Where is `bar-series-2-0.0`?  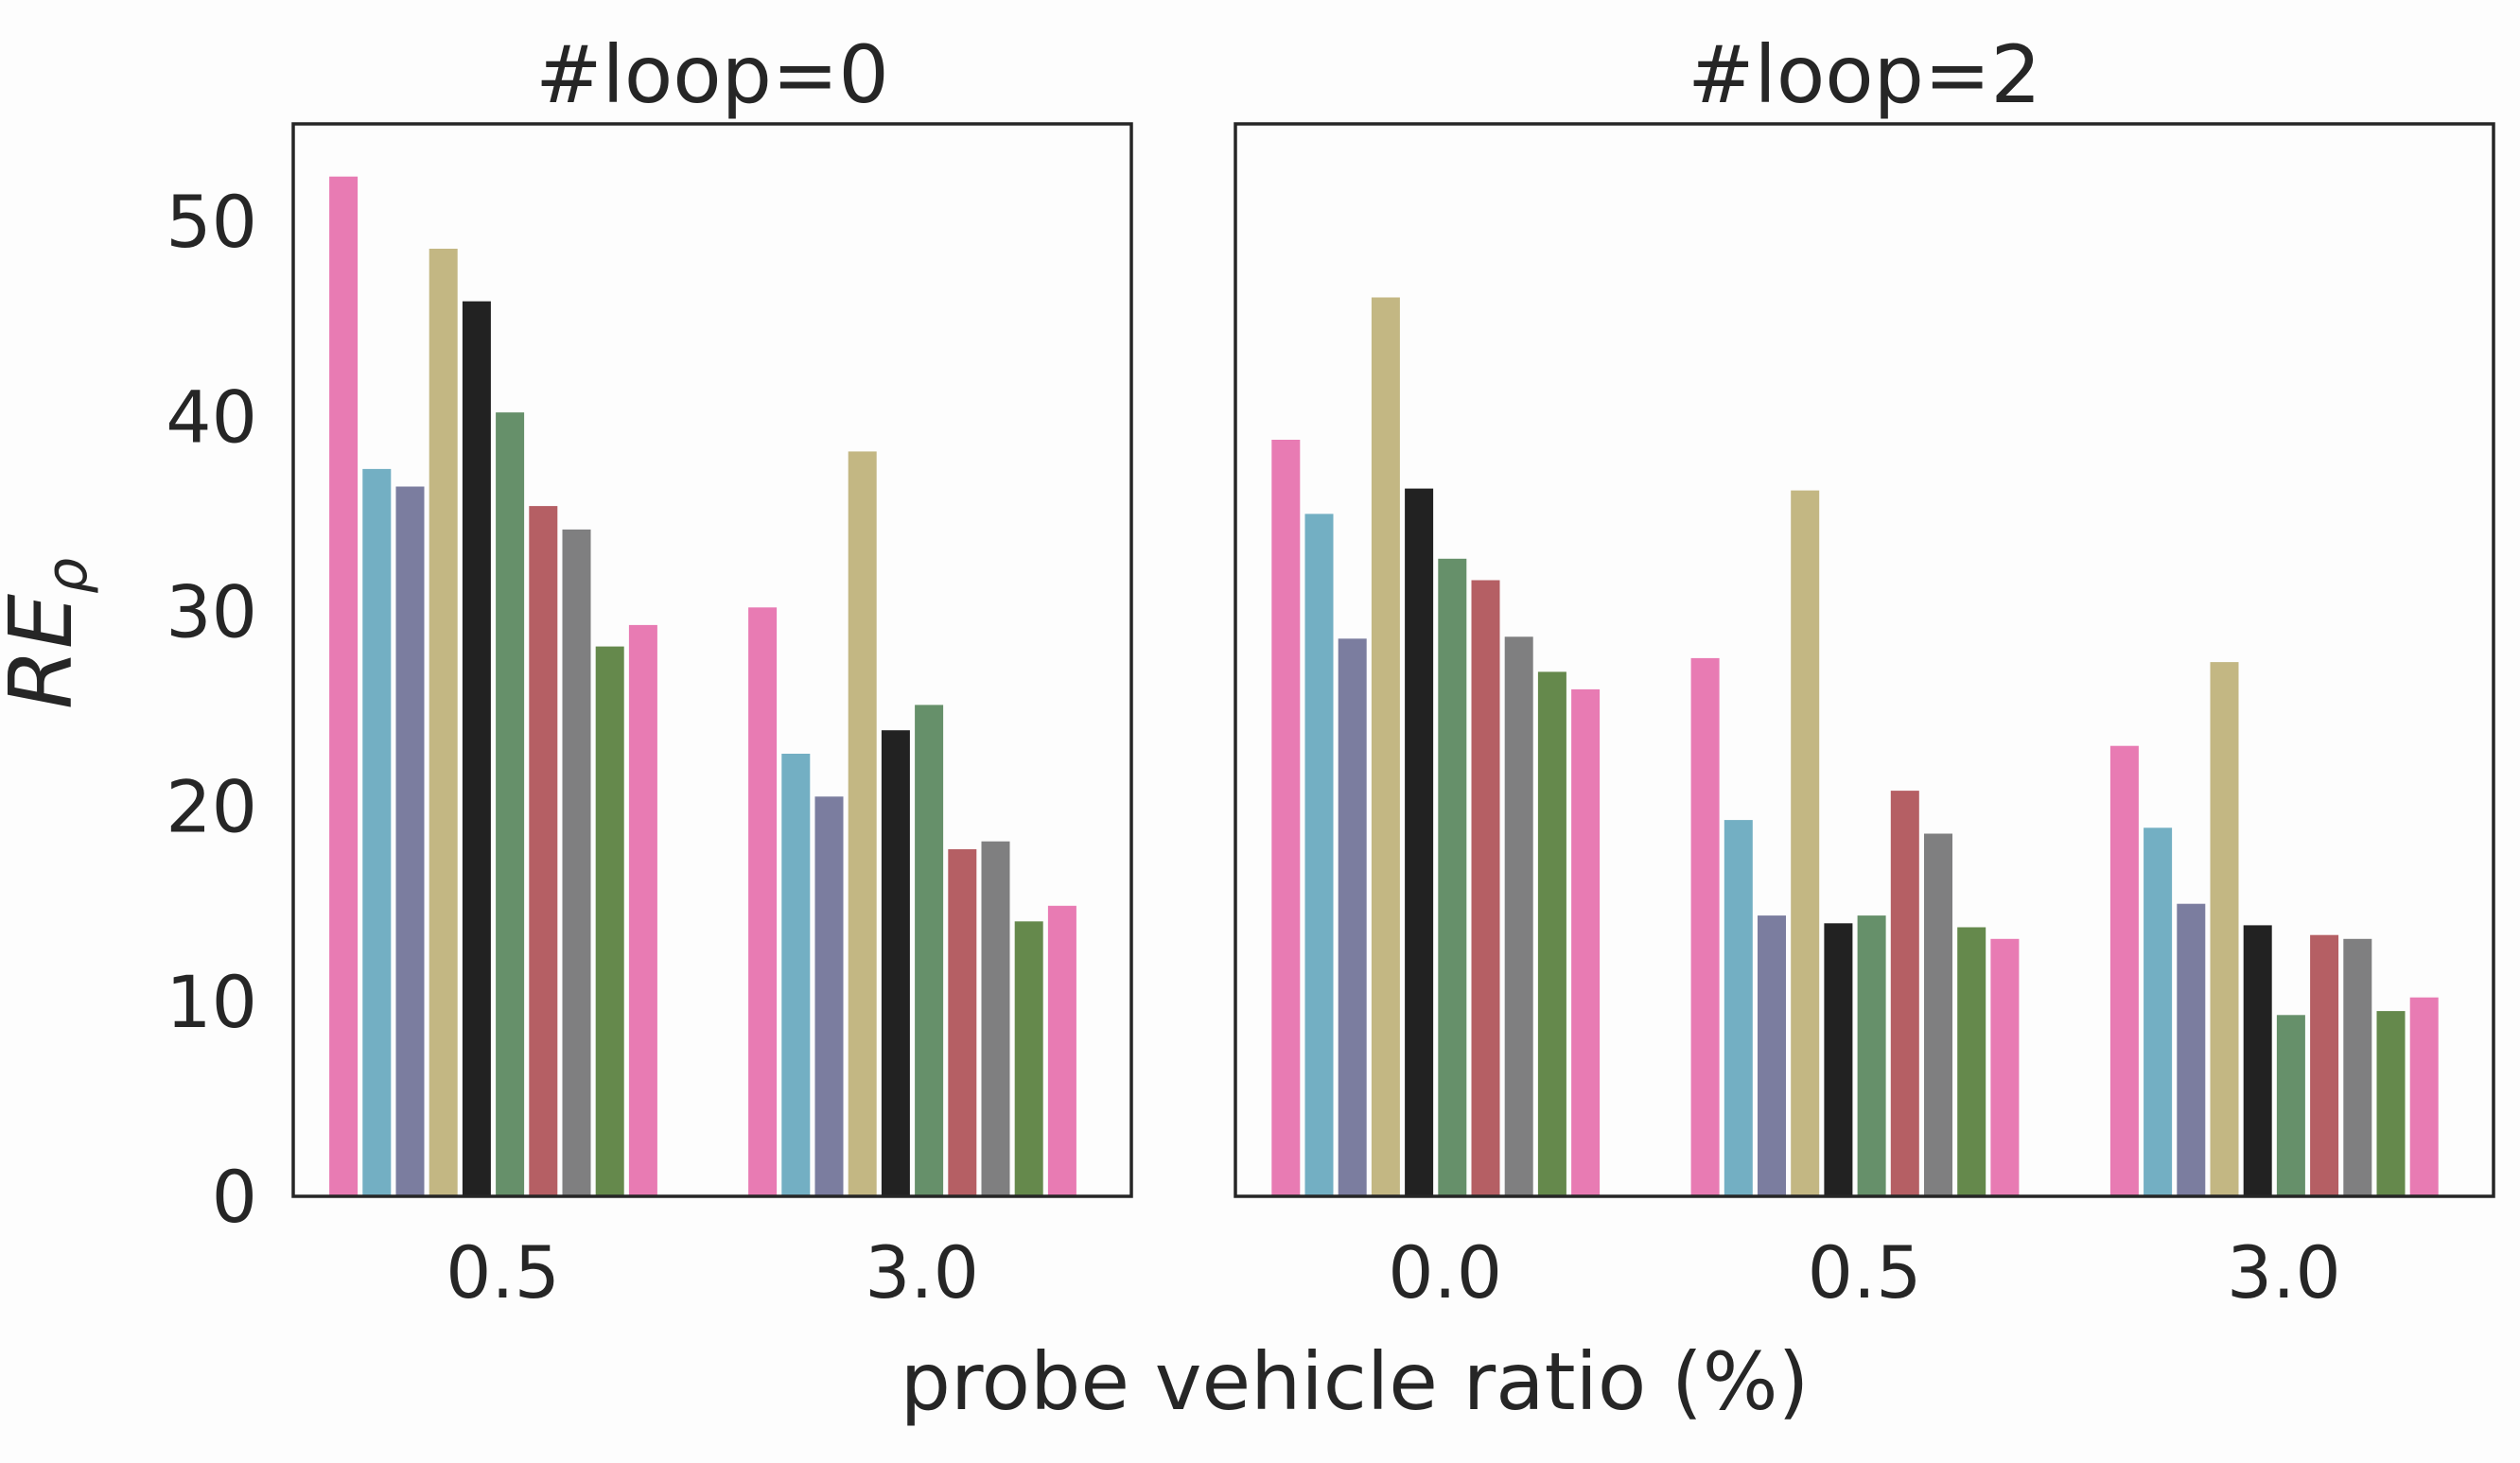 bar-series-2-0.0 is located at coordinates (1319, 855).